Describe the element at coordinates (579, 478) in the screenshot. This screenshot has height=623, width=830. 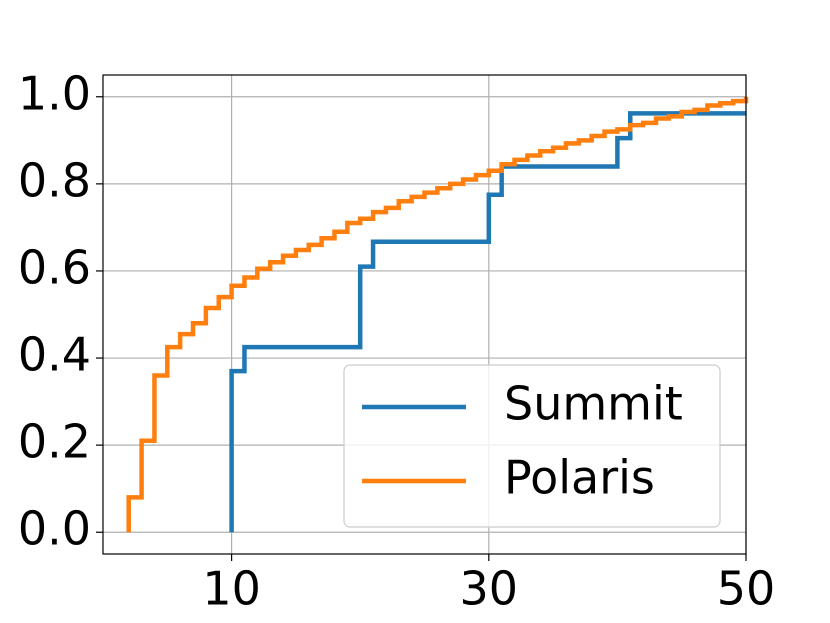
I see `legend-label: Polaris` at that location.